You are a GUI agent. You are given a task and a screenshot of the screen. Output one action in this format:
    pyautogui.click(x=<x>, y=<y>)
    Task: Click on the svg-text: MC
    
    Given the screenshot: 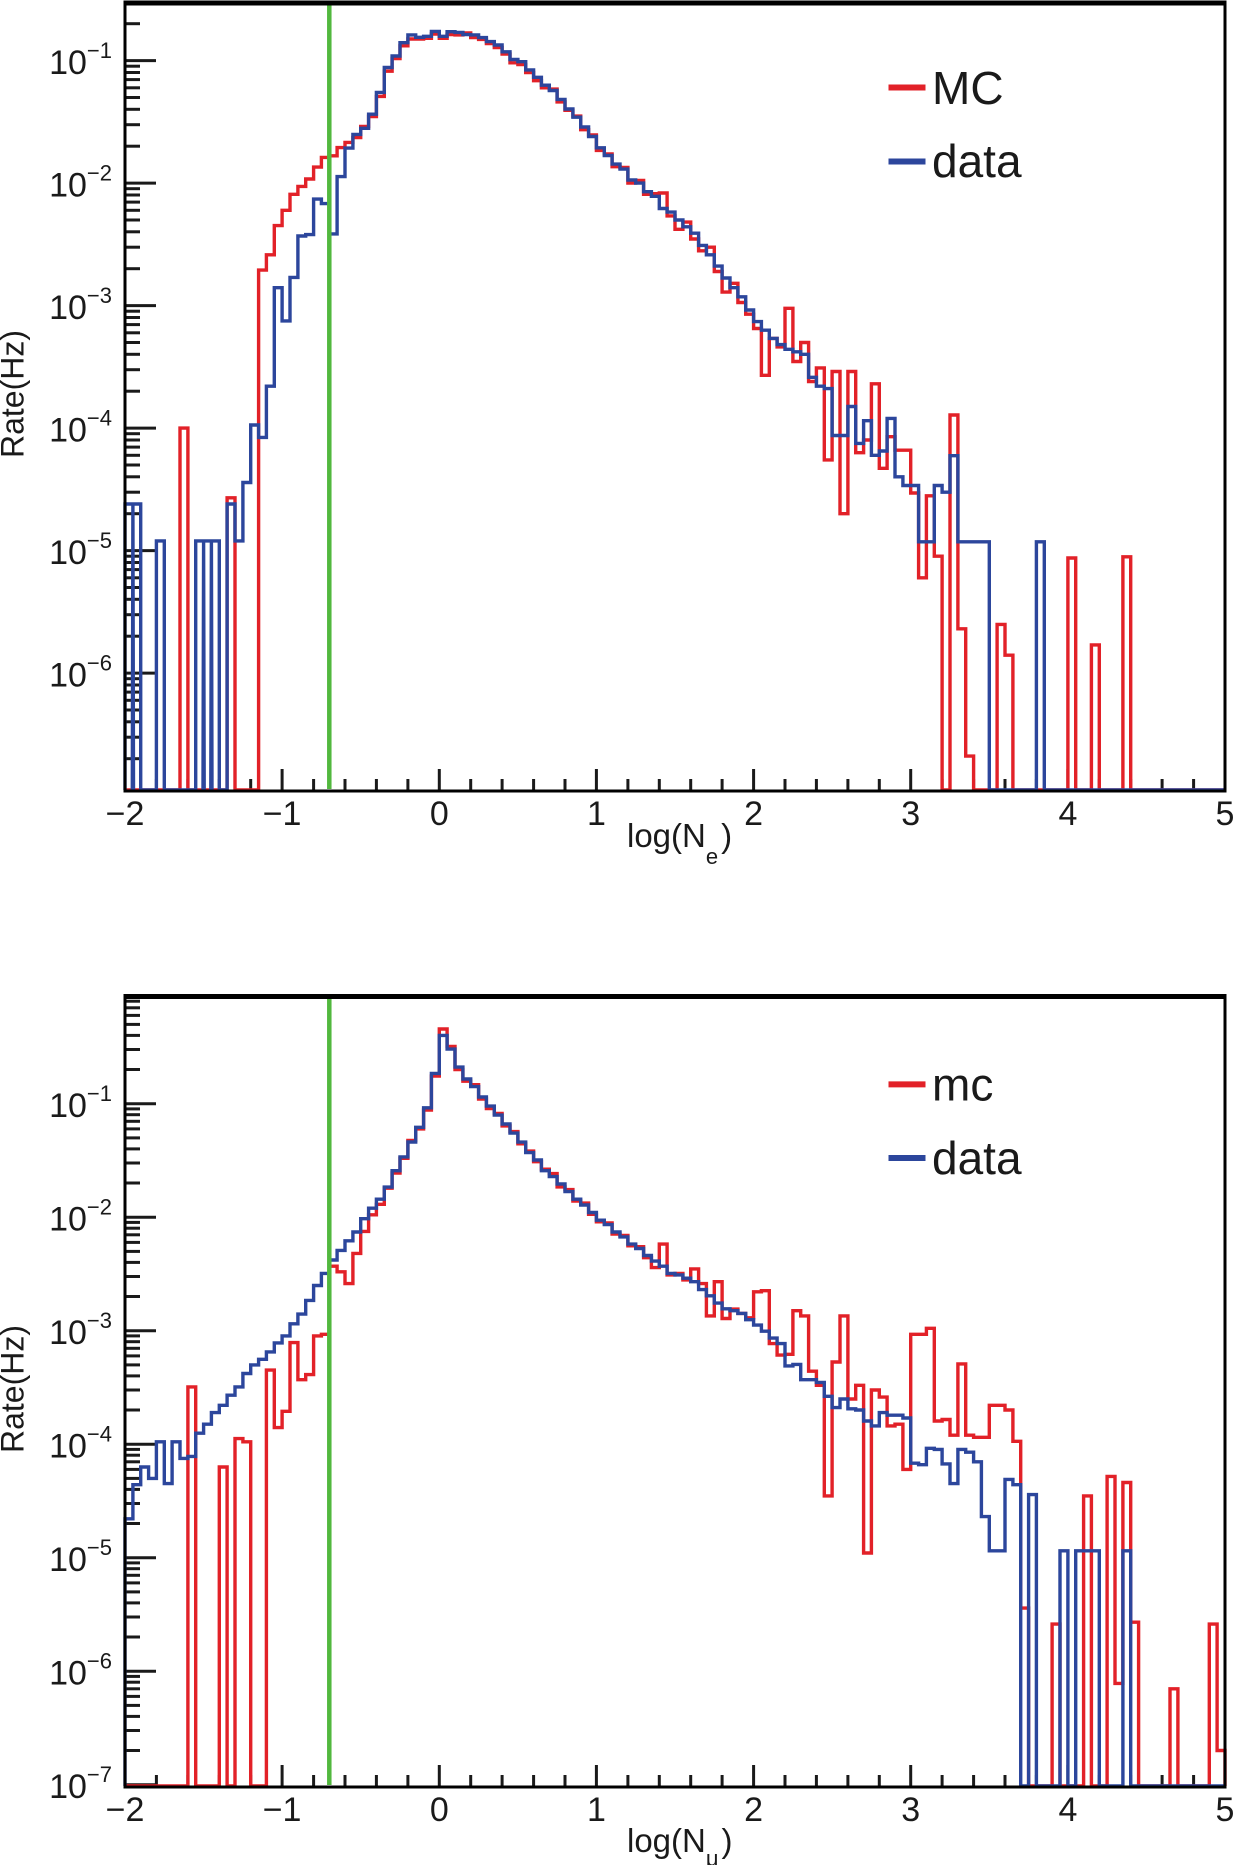 What is the action you would take?
    pyautogui.click(x=968, y=88)
    